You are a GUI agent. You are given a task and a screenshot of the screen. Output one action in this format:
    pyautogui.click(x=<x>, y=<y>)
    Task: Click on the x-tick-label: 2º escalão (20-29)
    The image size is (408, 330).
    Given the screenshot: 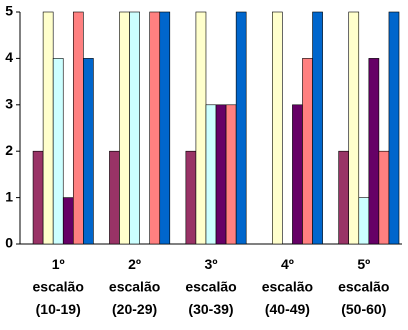 What is the action you would take?
    pyautogui.click(x=134, y=286)
    